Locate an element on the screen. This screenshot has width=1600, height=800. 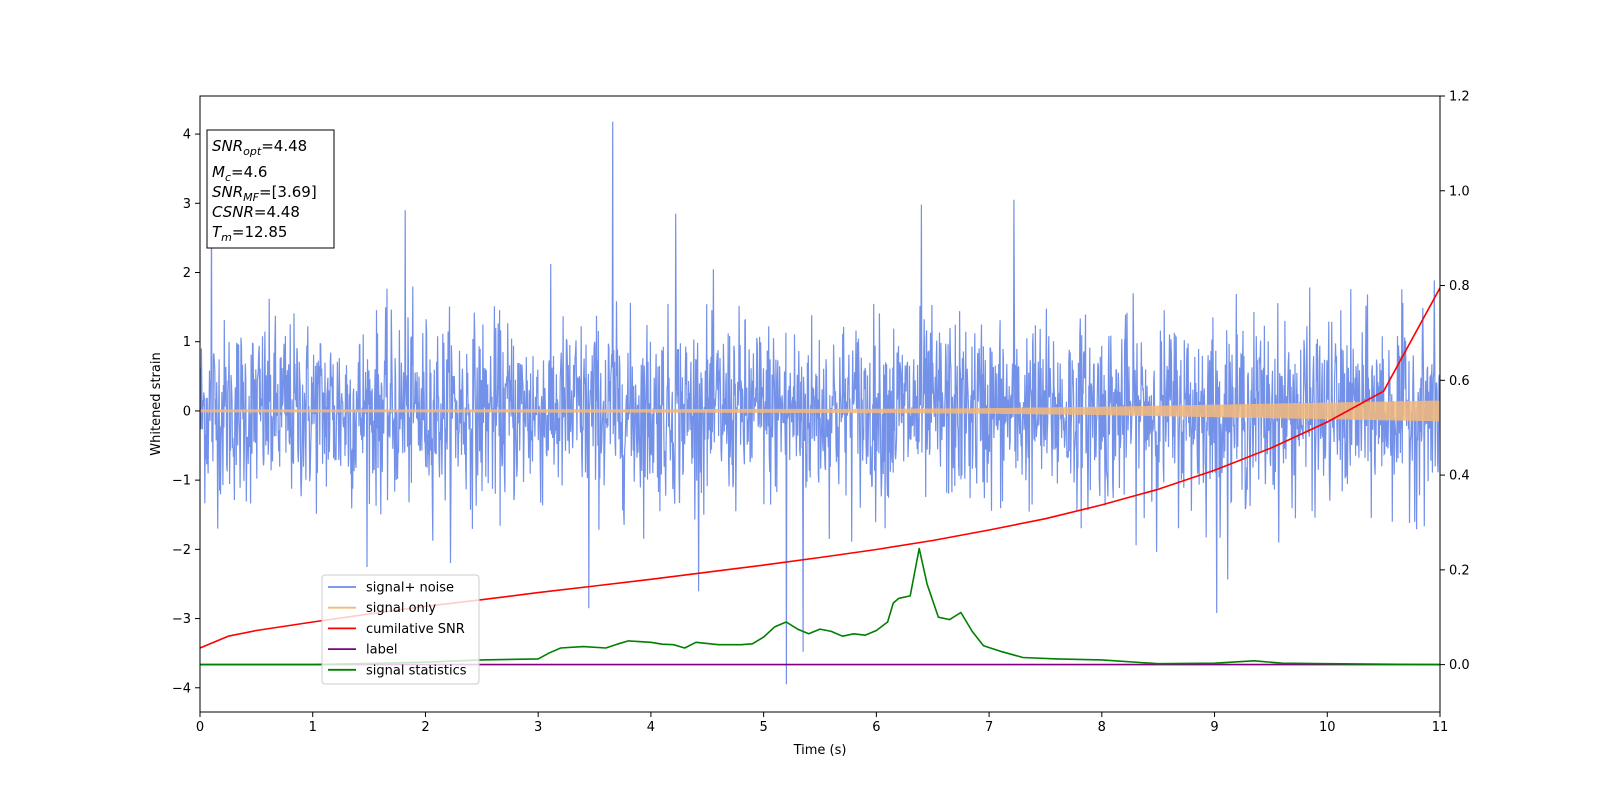
annotation-box-frame is located at coordinates (270, 189).